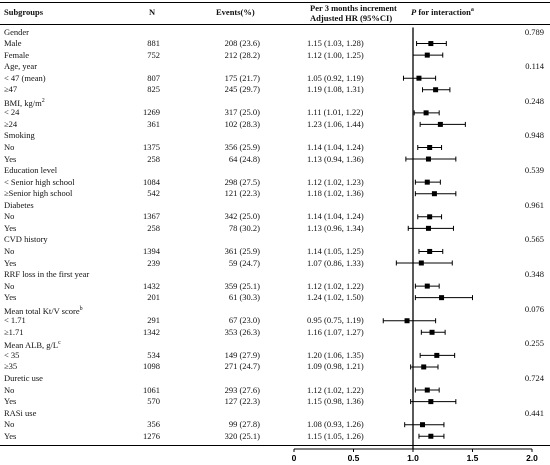 This screenshot has width=550, height=465. What do you see at coordinates (275, 297) in the screenshot?
I see `subgroup-row: Yes 201 61 (30.3) 1.24 (1.02, 1.50)` at bounding box center [275, 297].